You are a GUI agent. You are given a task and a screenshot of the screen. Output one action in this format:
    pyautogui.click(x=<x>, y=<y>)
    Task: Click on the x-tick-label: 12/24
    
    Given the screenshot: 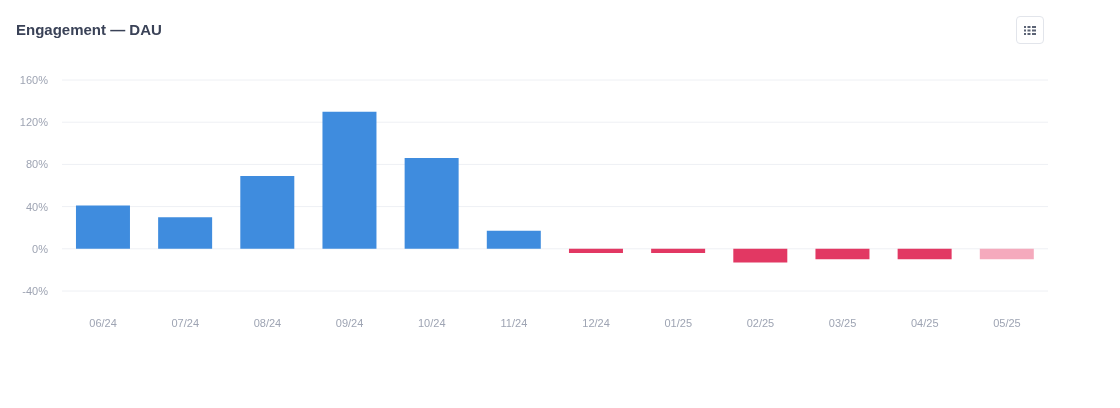 What is the action you would take?
    pyautogui.click(x=596, y=322)
    